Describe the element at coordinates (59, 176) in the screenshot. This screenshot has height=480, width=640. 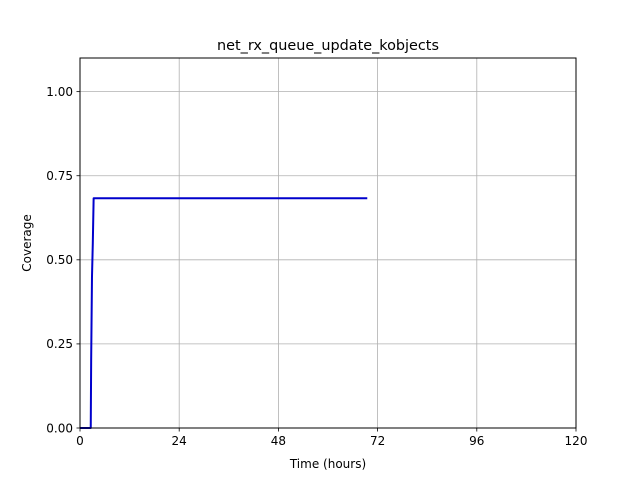
I see `y-tick-label: 0.75` at that location.